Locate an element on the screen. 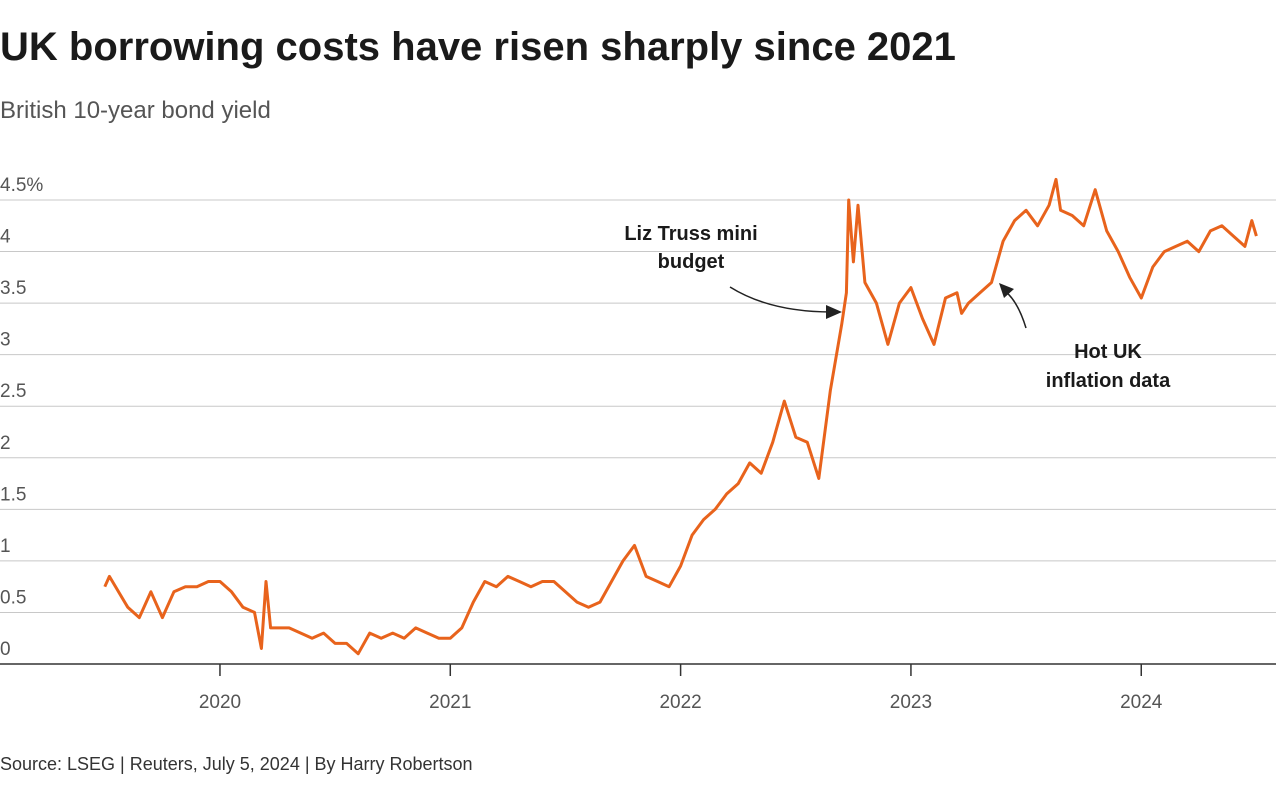 This screenshot has height=789, width=1280. y-tick-label: 1 is located at coordinates (5, 546).